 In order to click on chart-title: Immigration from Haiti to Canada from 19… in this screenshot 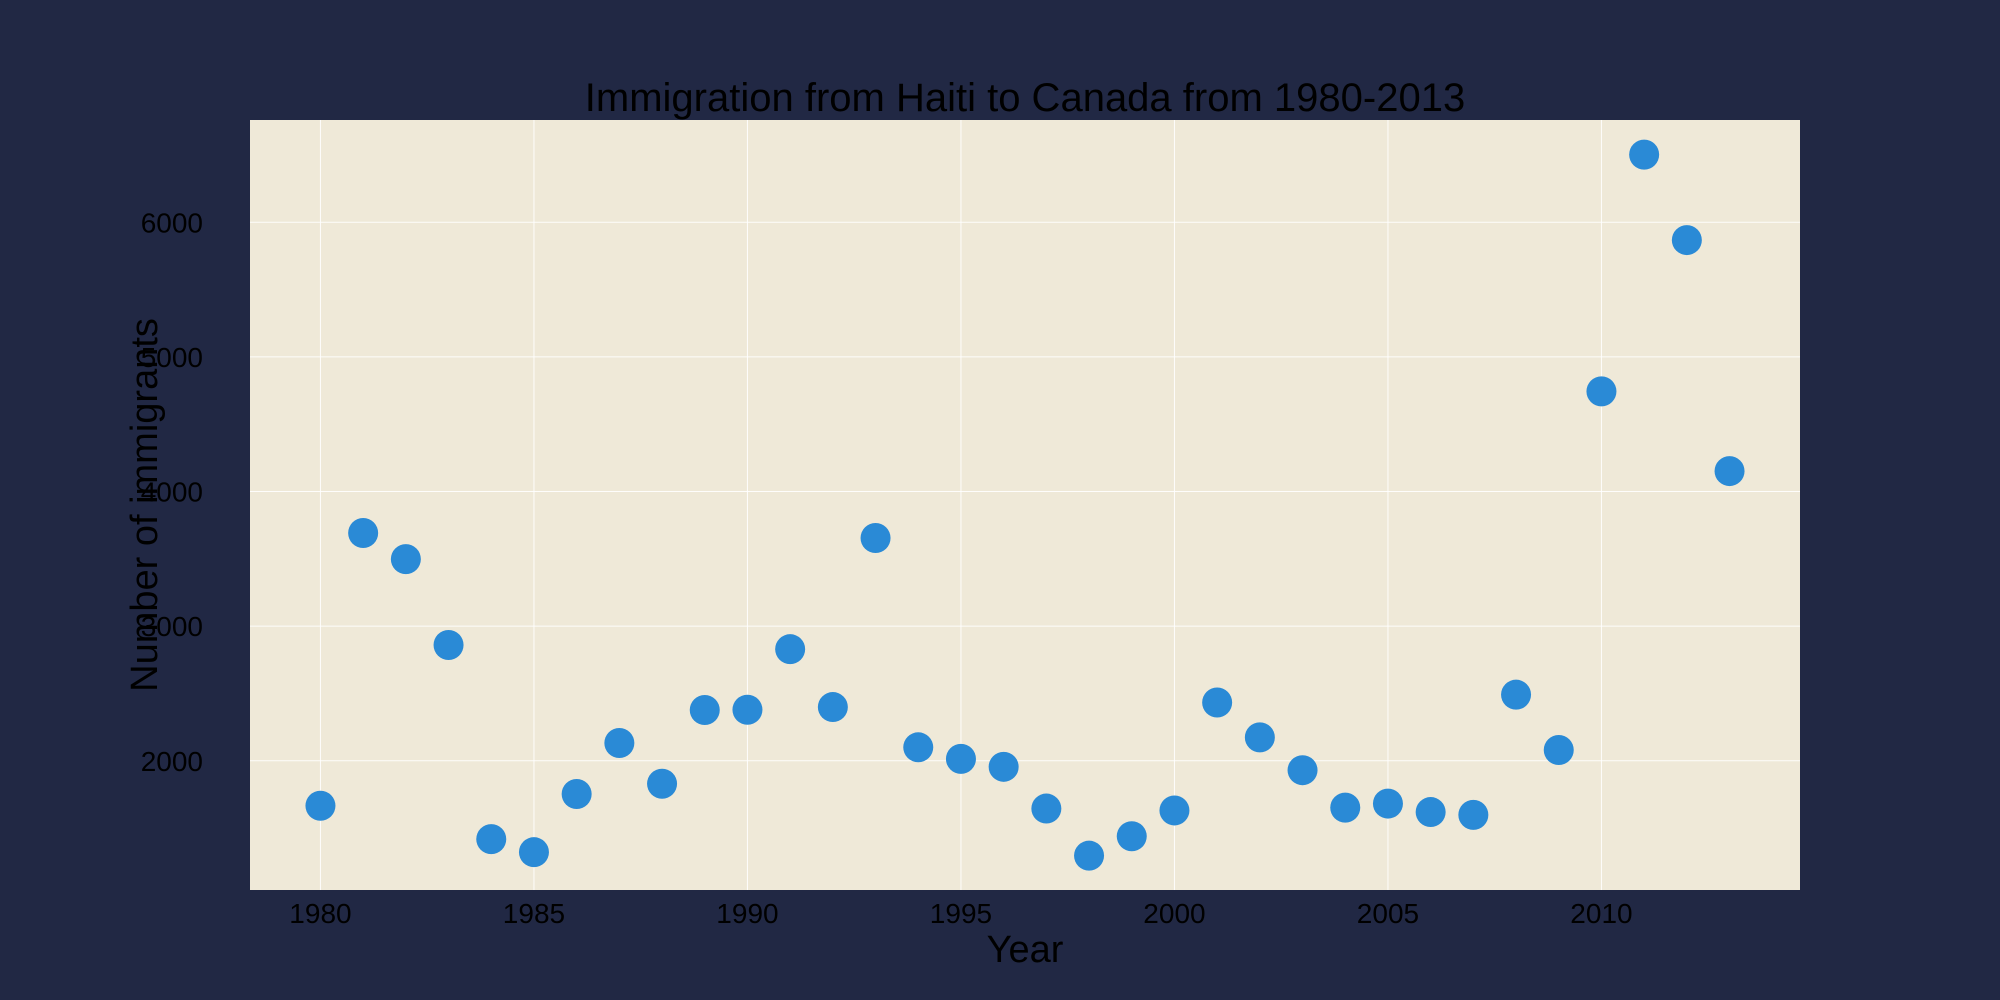, I will do `click(1025, 98)`.